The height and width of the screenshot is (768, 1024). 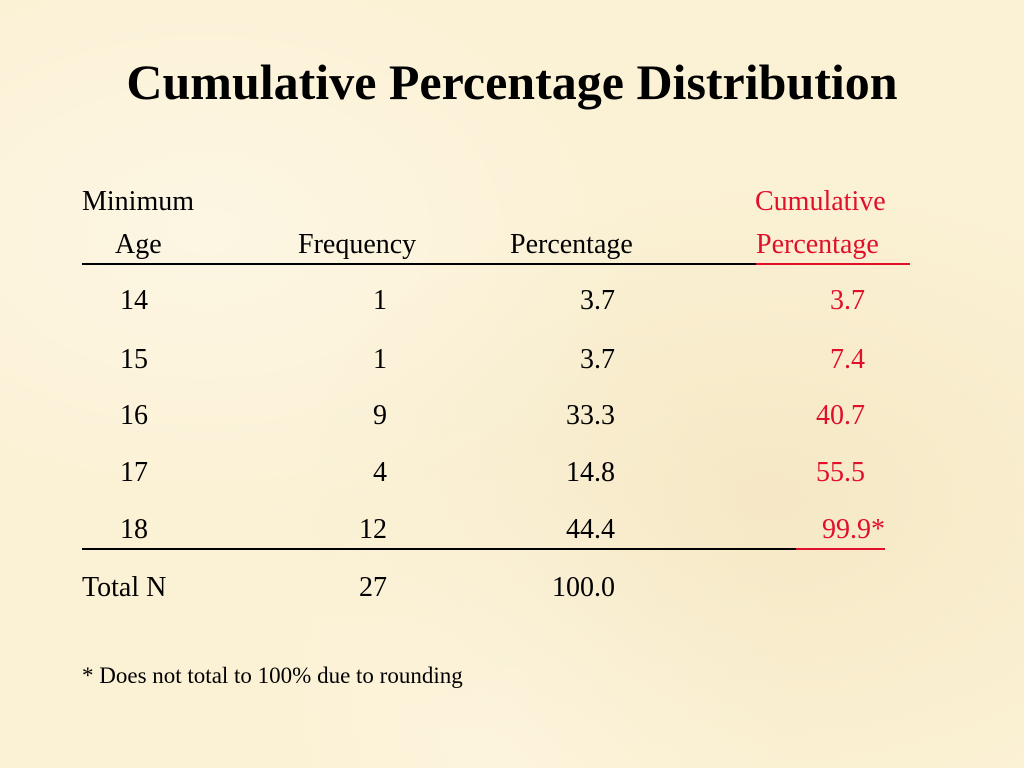 I want to click on cell-age: 16, so click(x=134, y=415).